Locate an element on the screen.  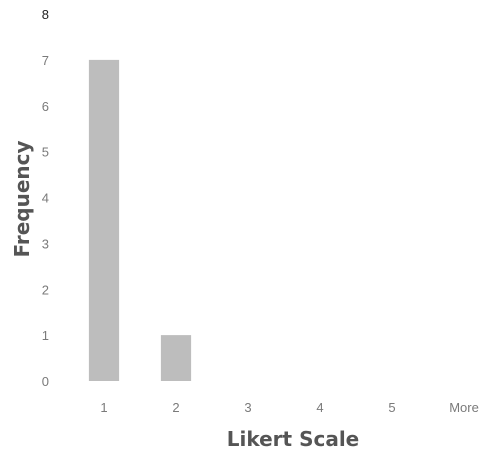
x-tick-label: 2 is located at coordinates (175, 407).